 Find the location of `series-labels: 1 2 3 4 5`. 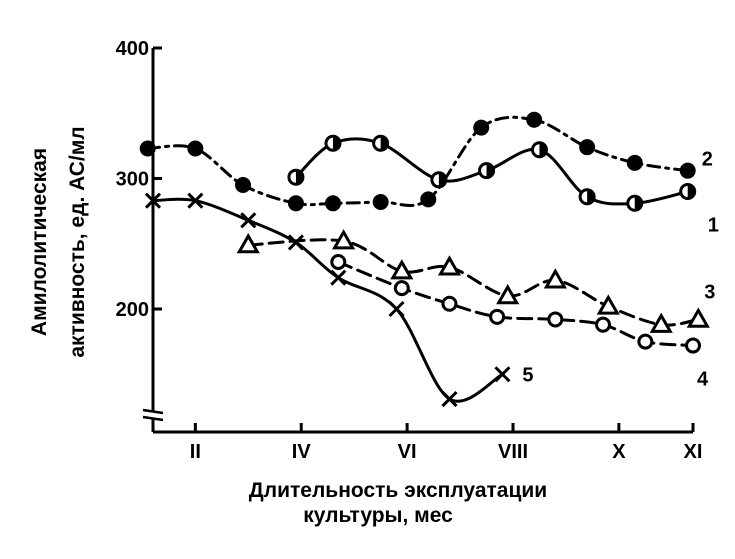

series-labels: 1 2 3 4 5 is located at coordinates (620, 270).